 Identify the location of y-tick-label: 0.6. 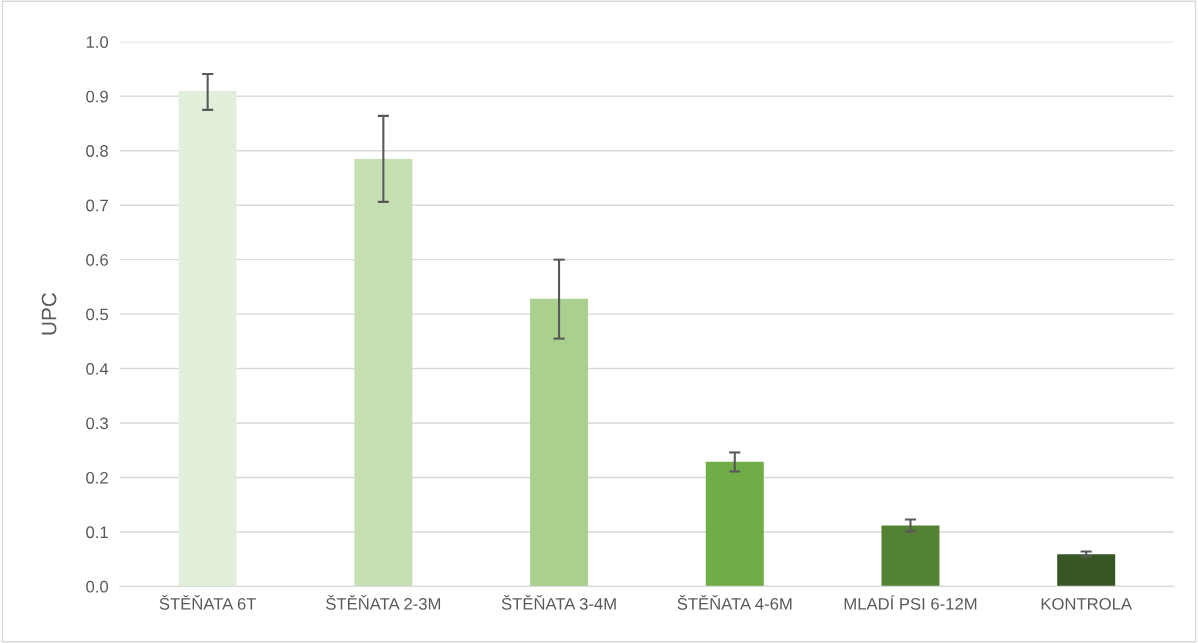
(97, 260).